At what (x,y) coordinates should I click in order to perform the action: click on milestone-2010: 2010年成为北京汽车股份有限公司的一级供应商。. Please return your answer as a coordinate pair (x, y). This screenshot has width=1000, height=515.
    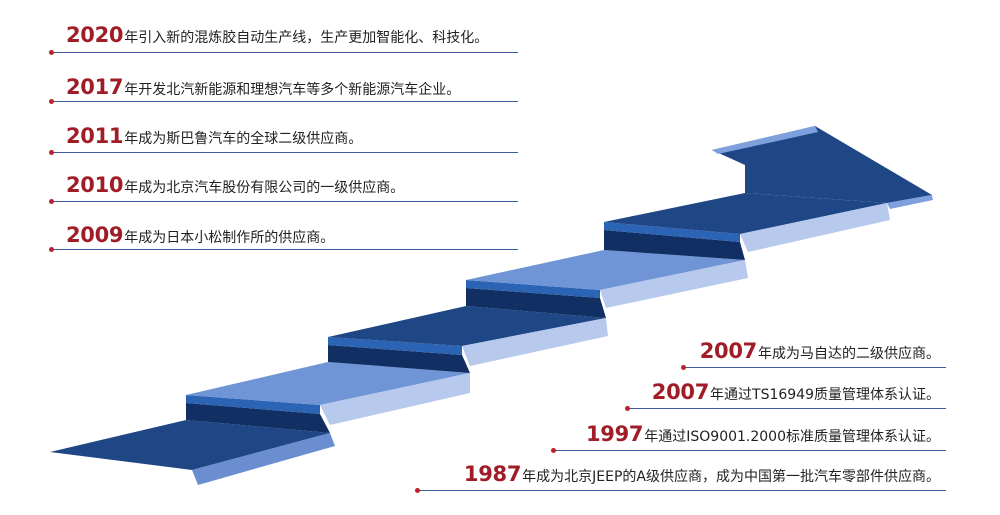
    Looking at the image, I should click on (235, 185).